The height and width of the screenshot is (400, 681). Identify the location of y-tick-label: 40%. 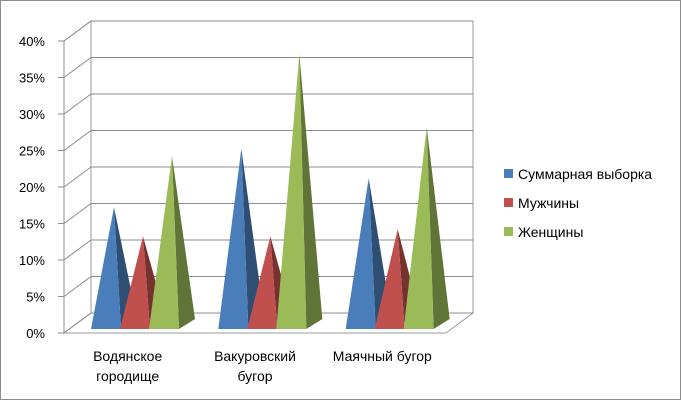
(32, 41).